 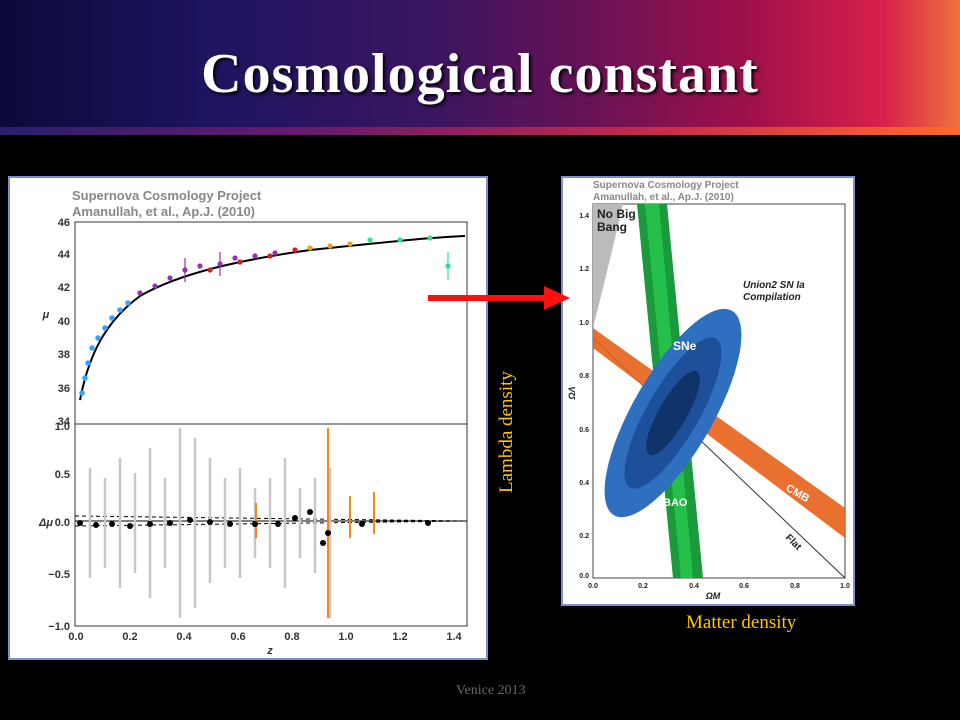 What do you see at coordinates (46, 315) in the screenshot?
I see `mu-axis-label: μ` at bounding box center [46, 315].